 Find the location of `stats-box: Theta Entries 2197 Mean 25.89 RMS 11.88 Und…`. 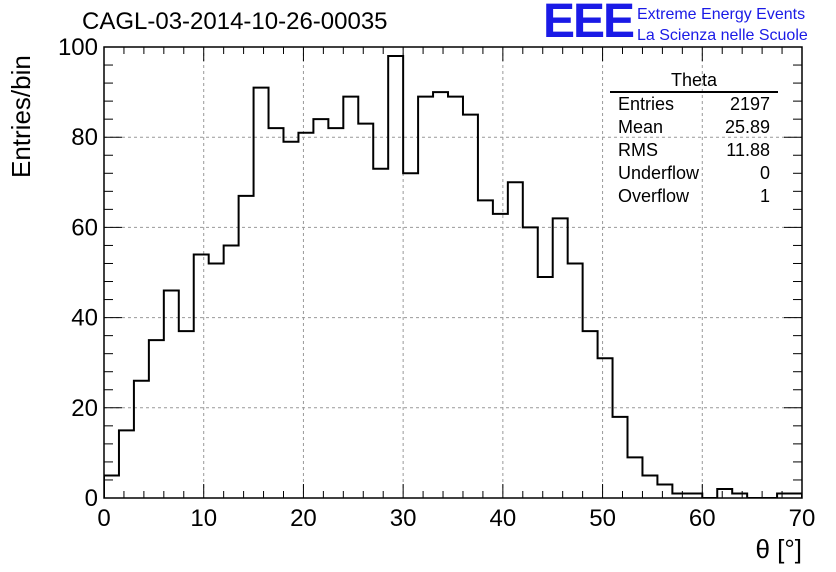

stats-box: Theta Entries 2197 Mean 25.89 RMS 11.88 Und… is located at coordinates (694, 139).